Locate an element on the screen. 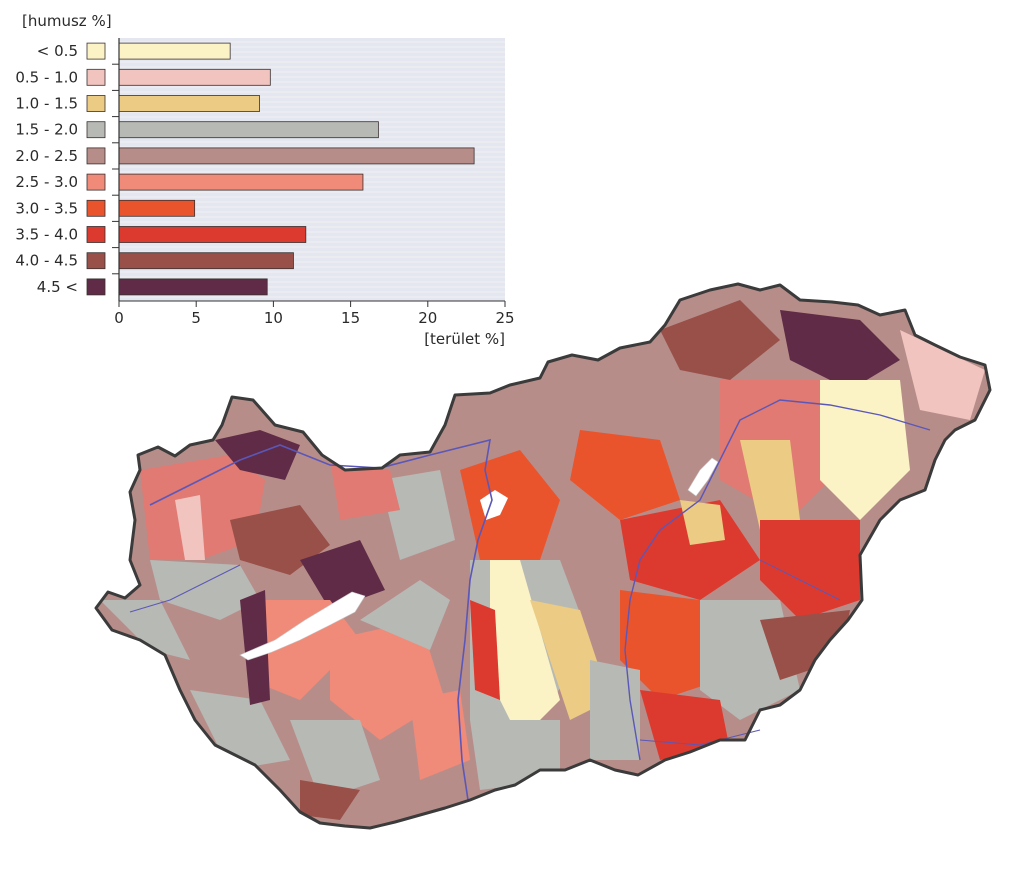  x-tick-label: 10 is located at coordinates (273, 318).